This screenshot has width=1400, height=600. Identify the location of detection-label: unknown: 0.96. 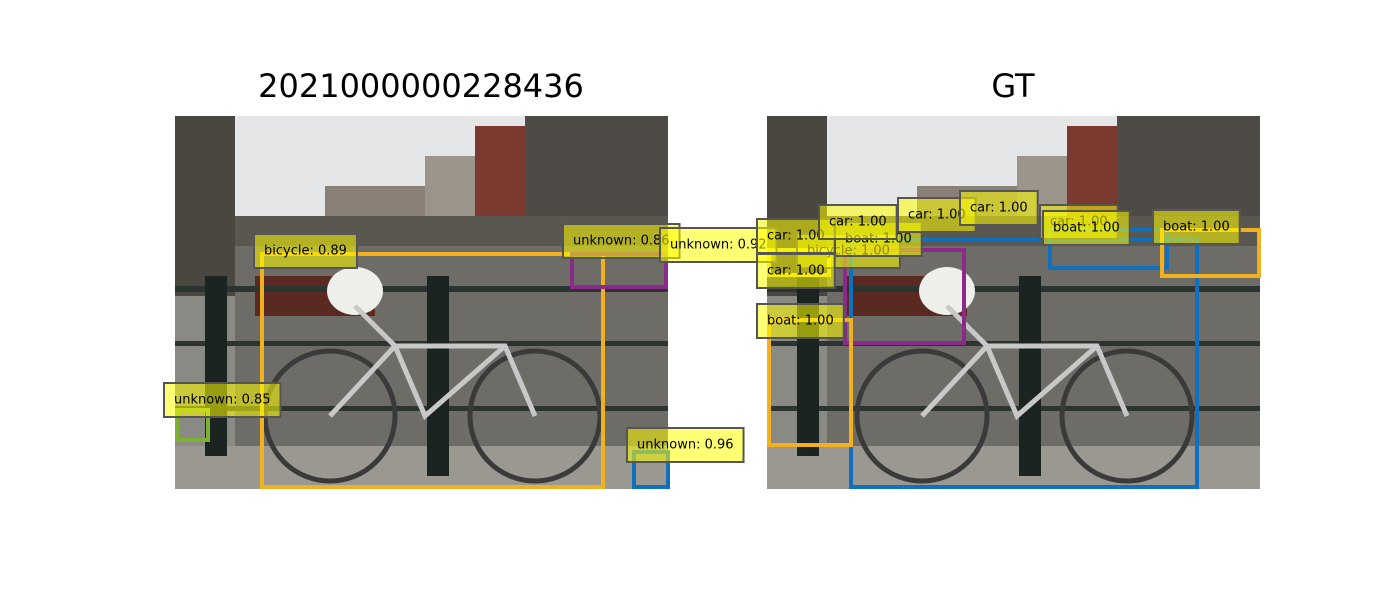
(685, 445).